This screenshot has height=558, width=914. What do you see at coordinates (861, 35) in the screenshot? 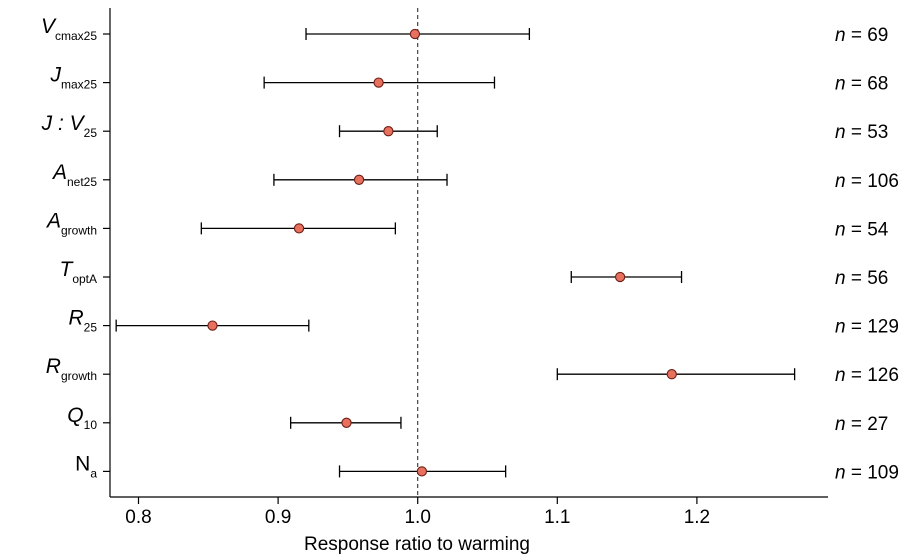
I see `sample-size-label: n = 69` at bounding box center [861, 35].